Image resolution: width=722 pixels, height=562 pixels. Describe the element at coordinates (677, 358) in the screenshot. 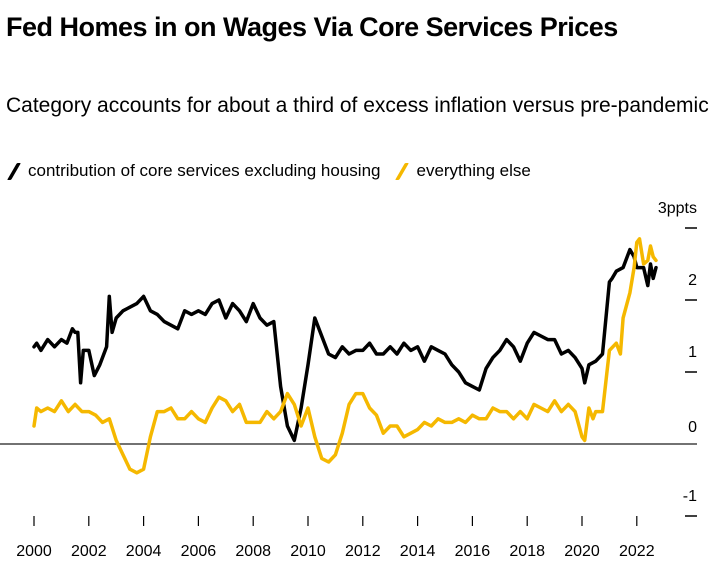

I see `y-axis: -1 0 1 2 3ppts` at that location.